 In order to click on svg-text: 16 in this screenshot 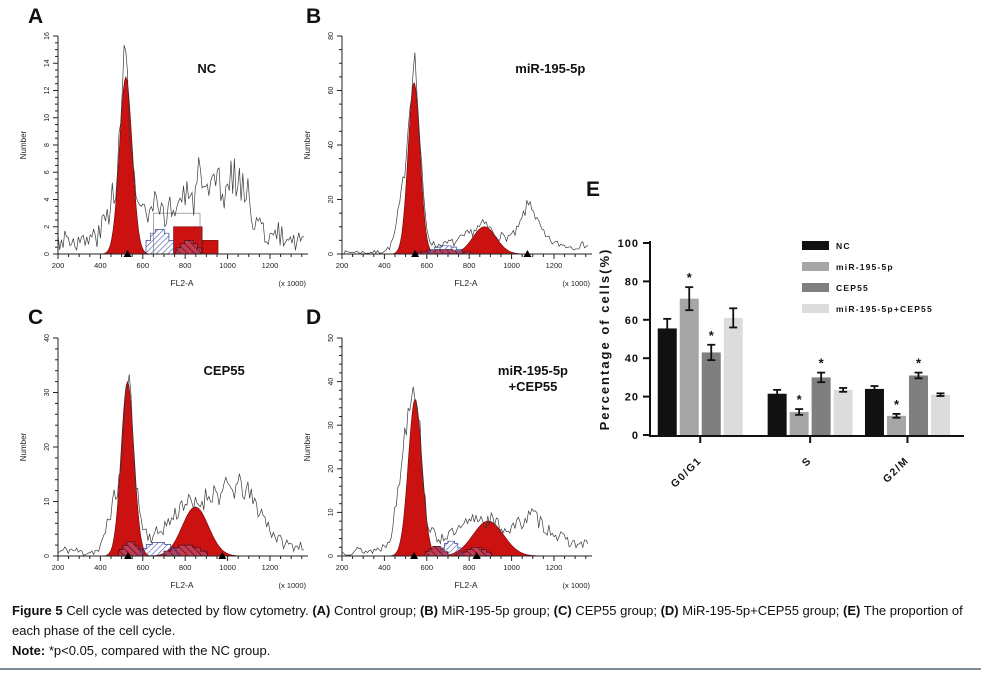, I will do `click(47, 36)`.